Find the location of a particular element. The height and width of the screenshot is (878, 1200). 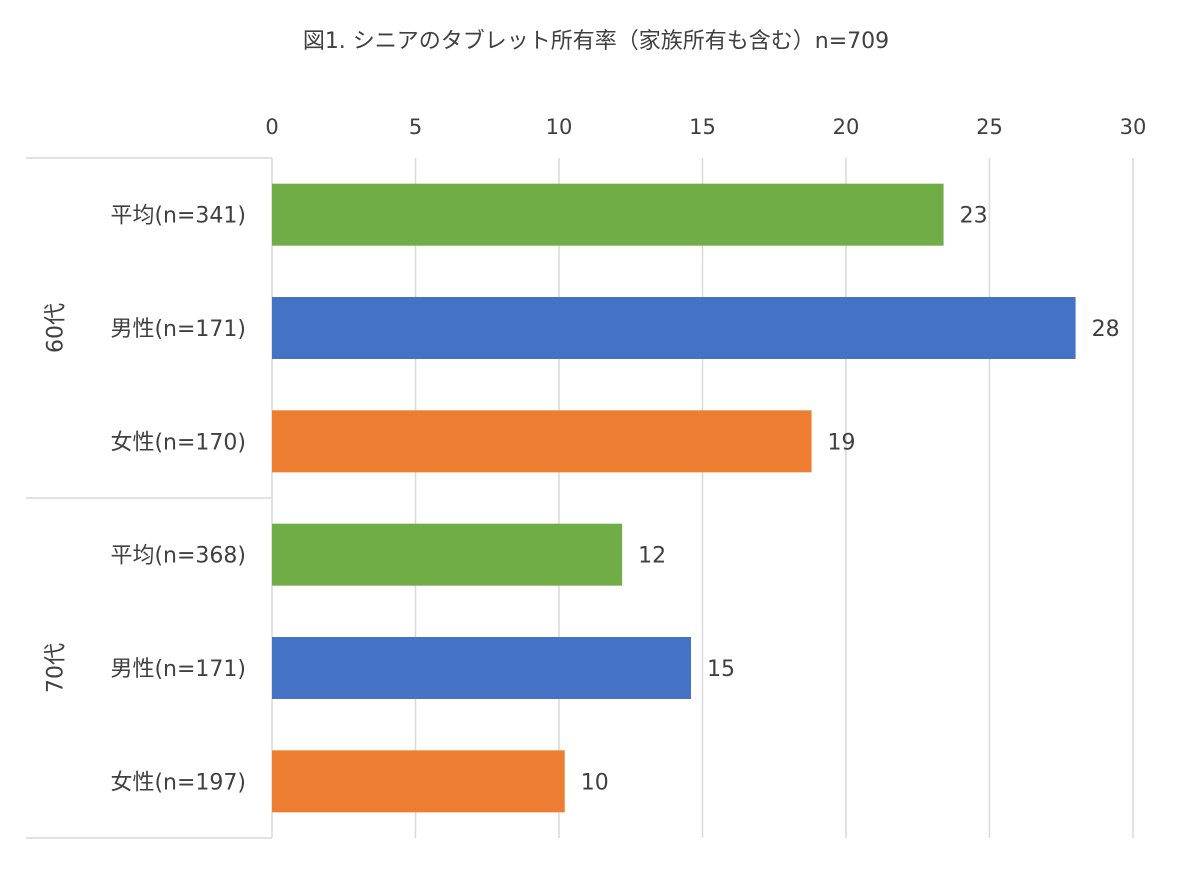

data-label: 10 is located at coordinates (595, 782).